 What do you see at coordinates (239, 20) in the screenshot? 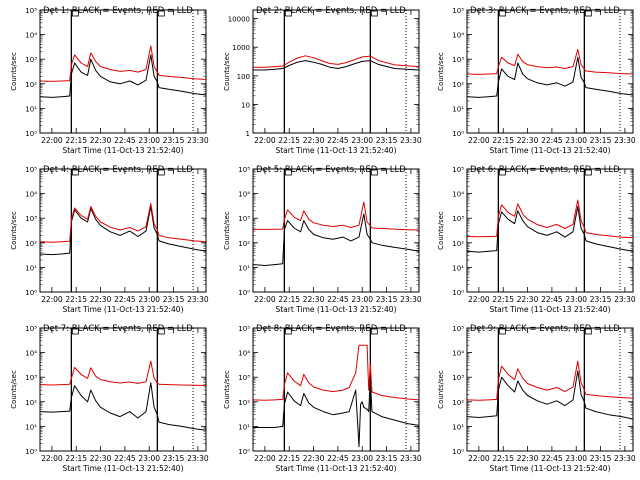
I see `y-tick-label: 10000` at bounding box center [239, 20].